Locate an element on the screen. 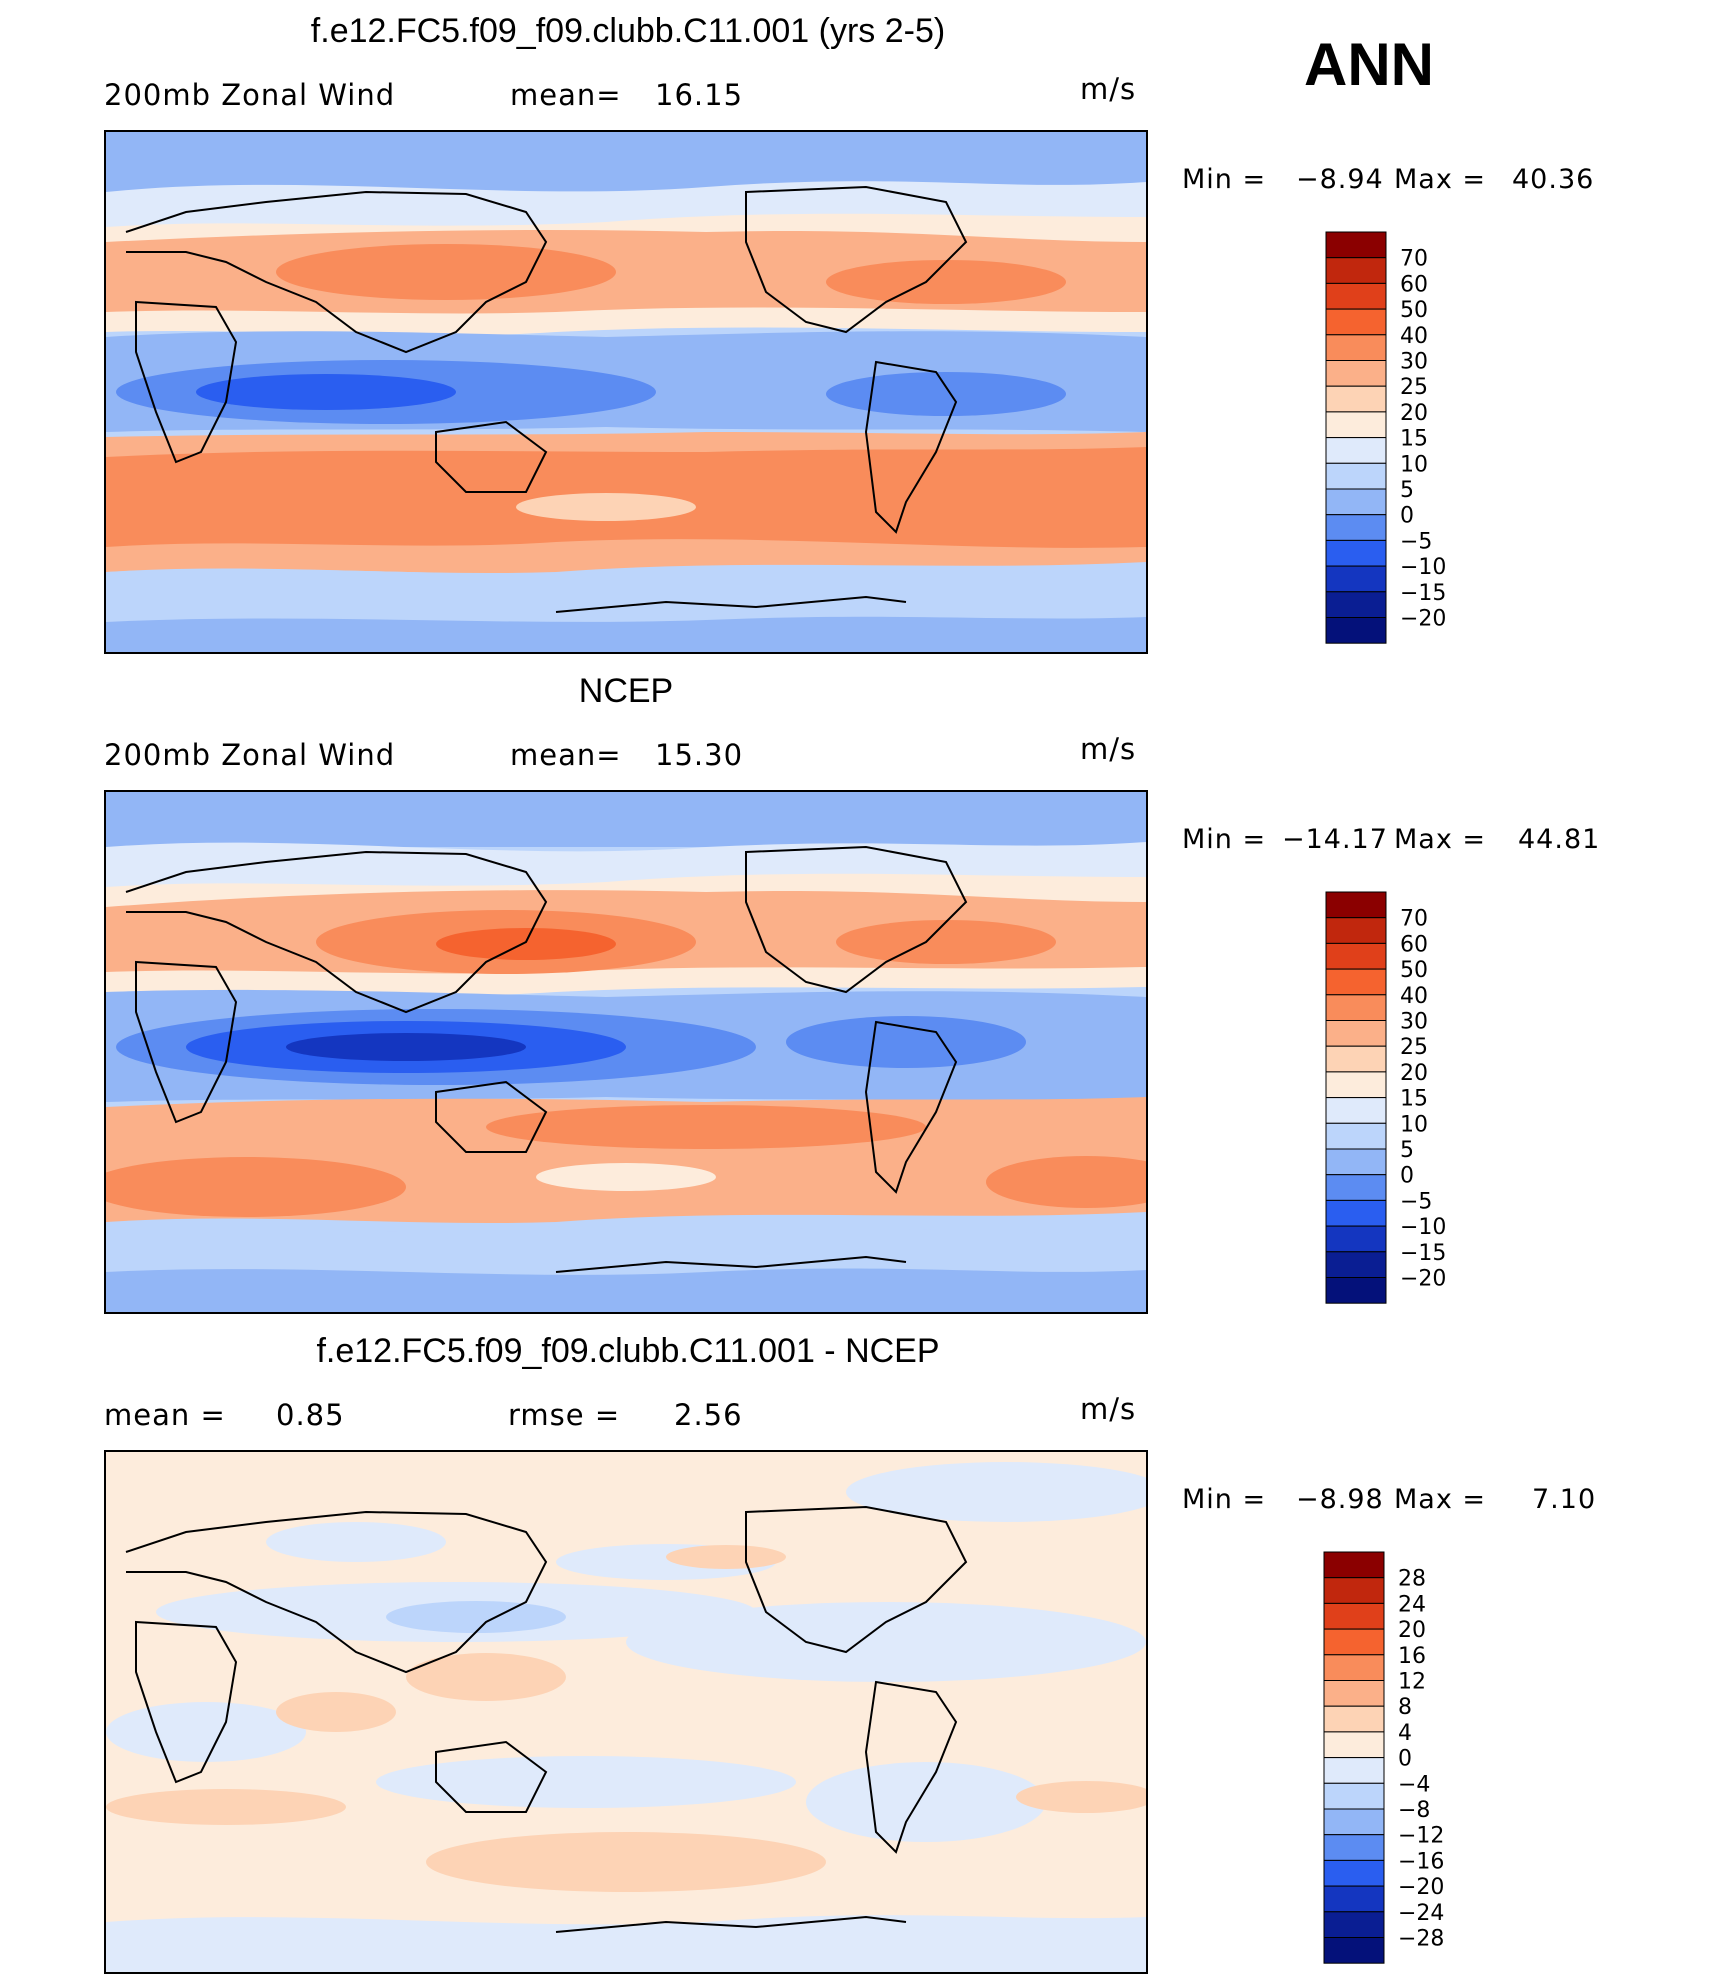 Image resolution: width=1710 pixels, height=1979 pixels. panel3-diff-pos3 is located at coordinates (336, 1712).